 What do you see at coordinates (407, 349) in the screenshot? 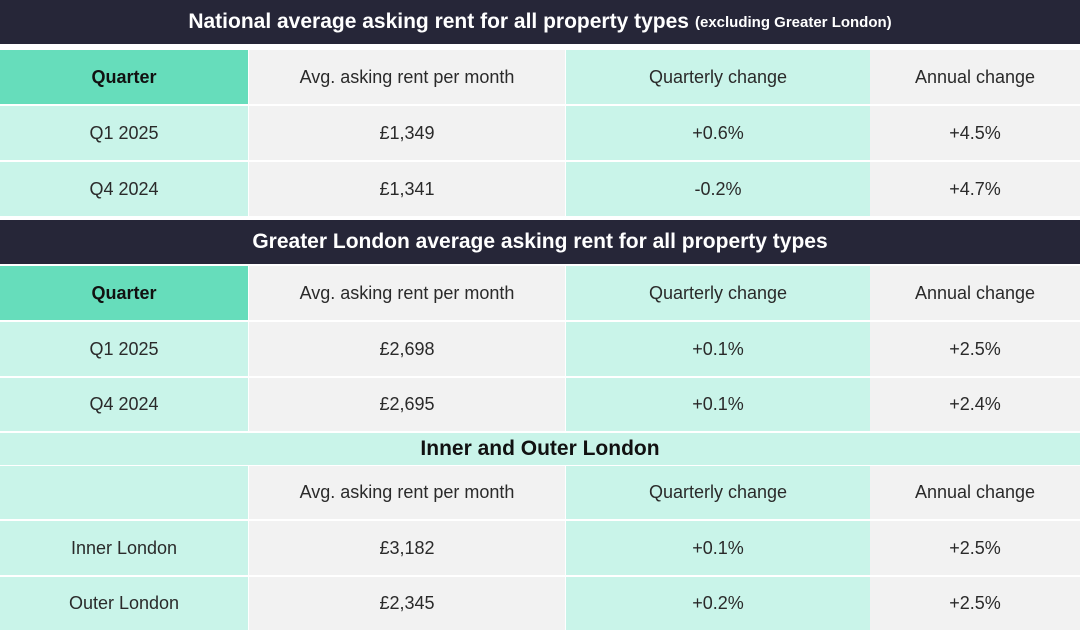
I see `rent-cell: £2,698` at bounding box center [407, 349].